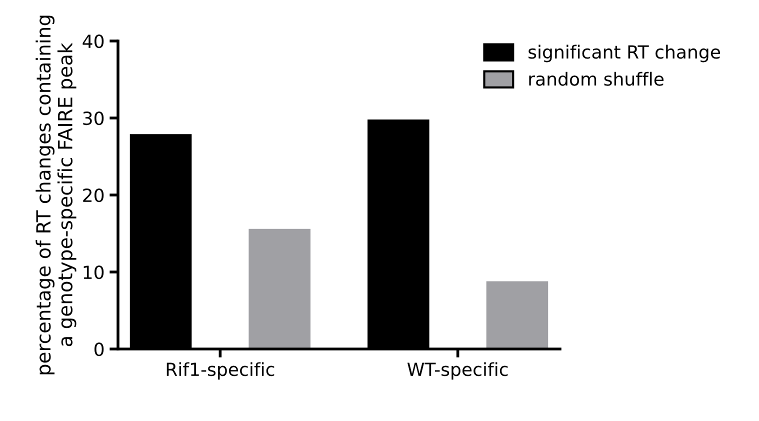  Describe the element at coordinates (56, 195) in the screenshot. I see `y-axis-title: percentage of RT changes containing a genotype-specific FAIRE peak` at that location.